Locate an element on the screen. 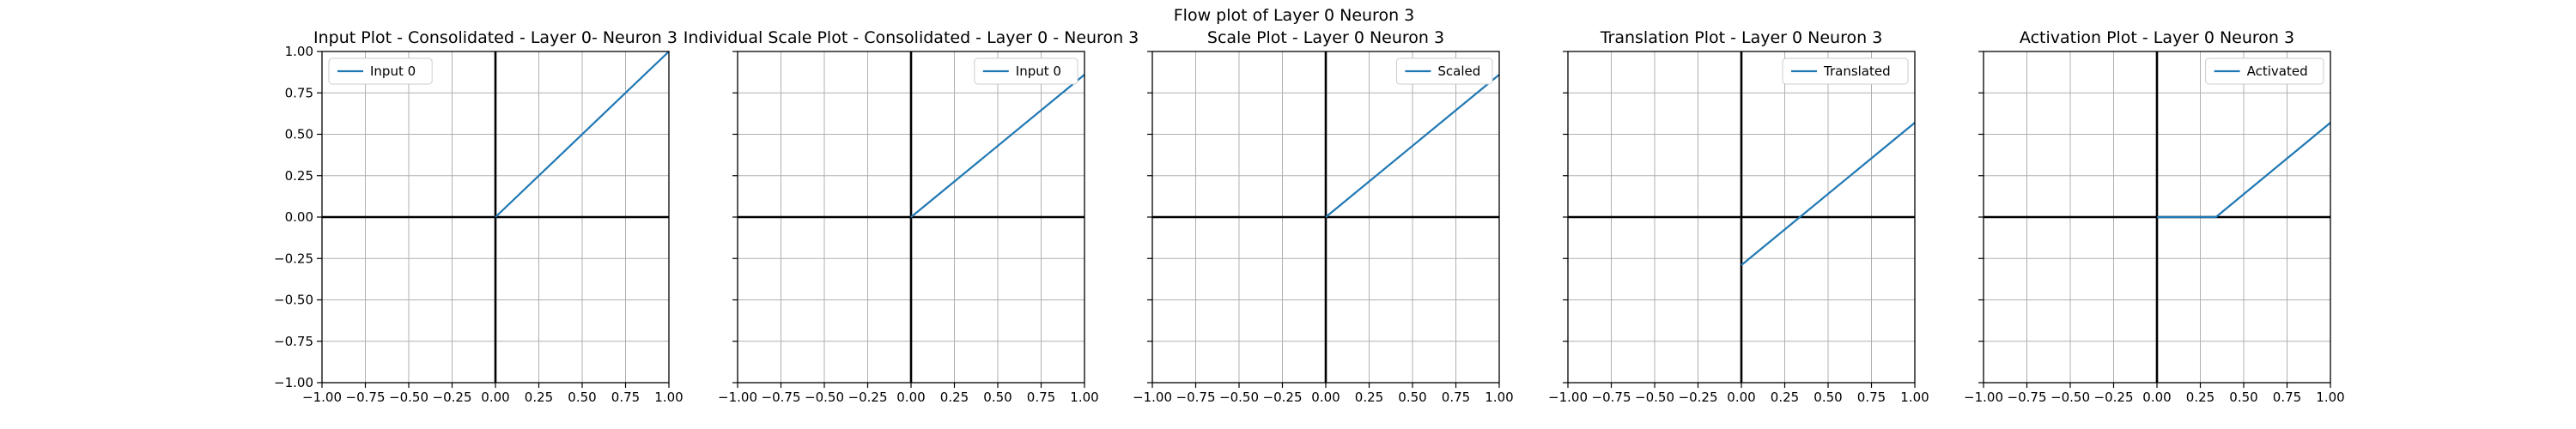 This screenshot has width=2576, height=429. y-tick-label: 0.75 is located at coordinates (299, 92).